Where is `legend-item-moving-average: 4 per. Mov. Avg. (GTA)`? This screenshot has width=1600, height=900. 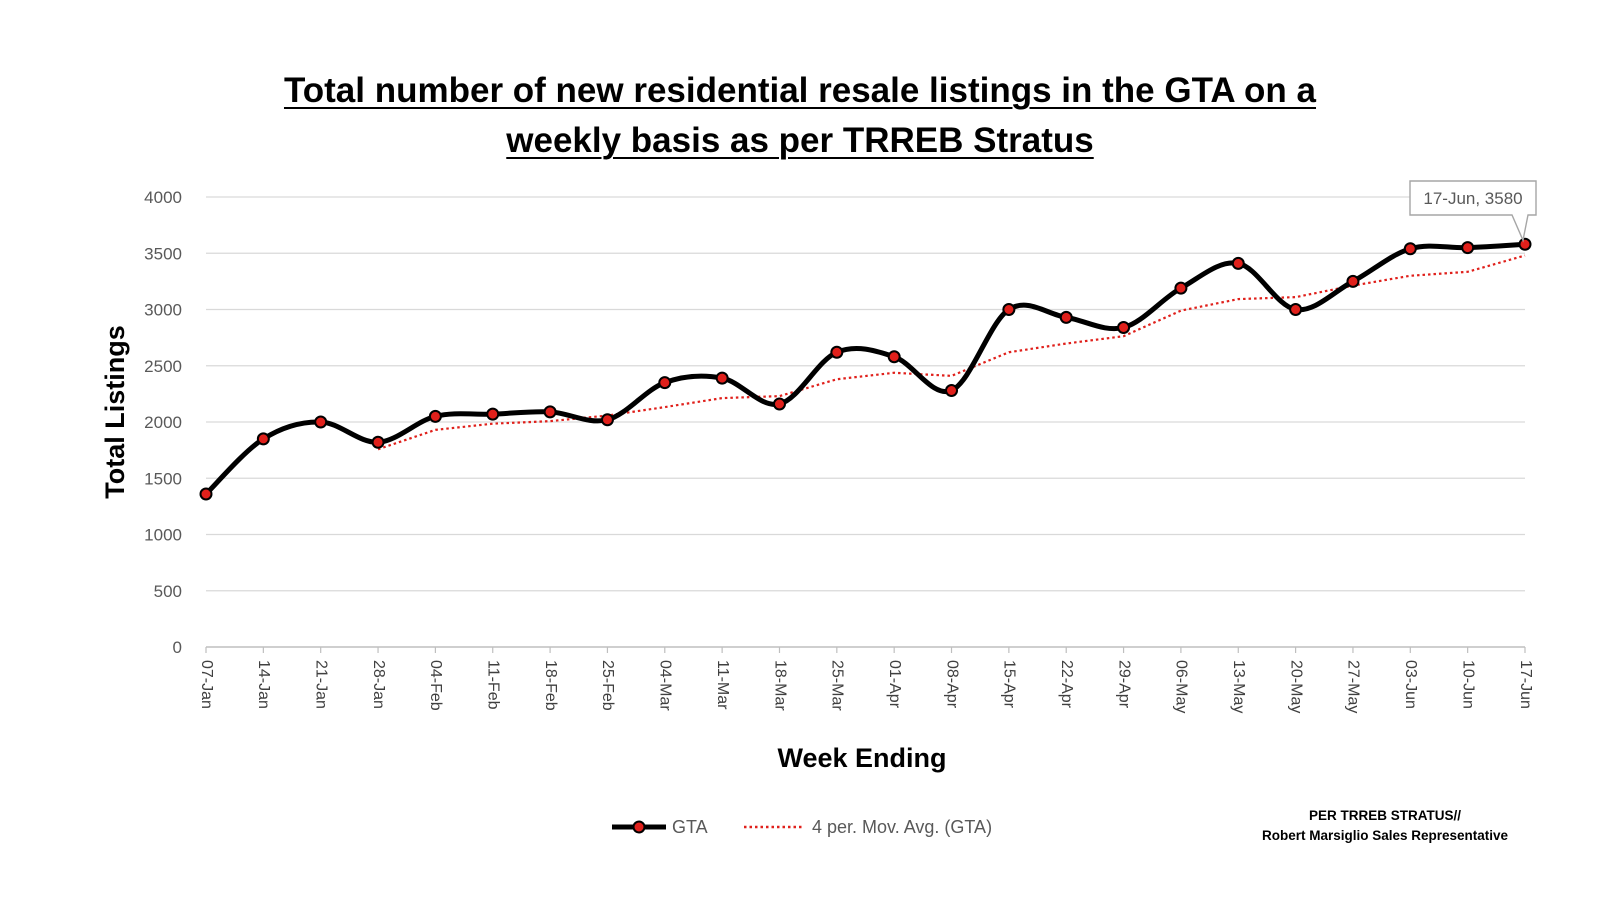 legend-item-moving-average: 4 per. Mov. Avg. (GTA) is located at coordinates (868, 827).